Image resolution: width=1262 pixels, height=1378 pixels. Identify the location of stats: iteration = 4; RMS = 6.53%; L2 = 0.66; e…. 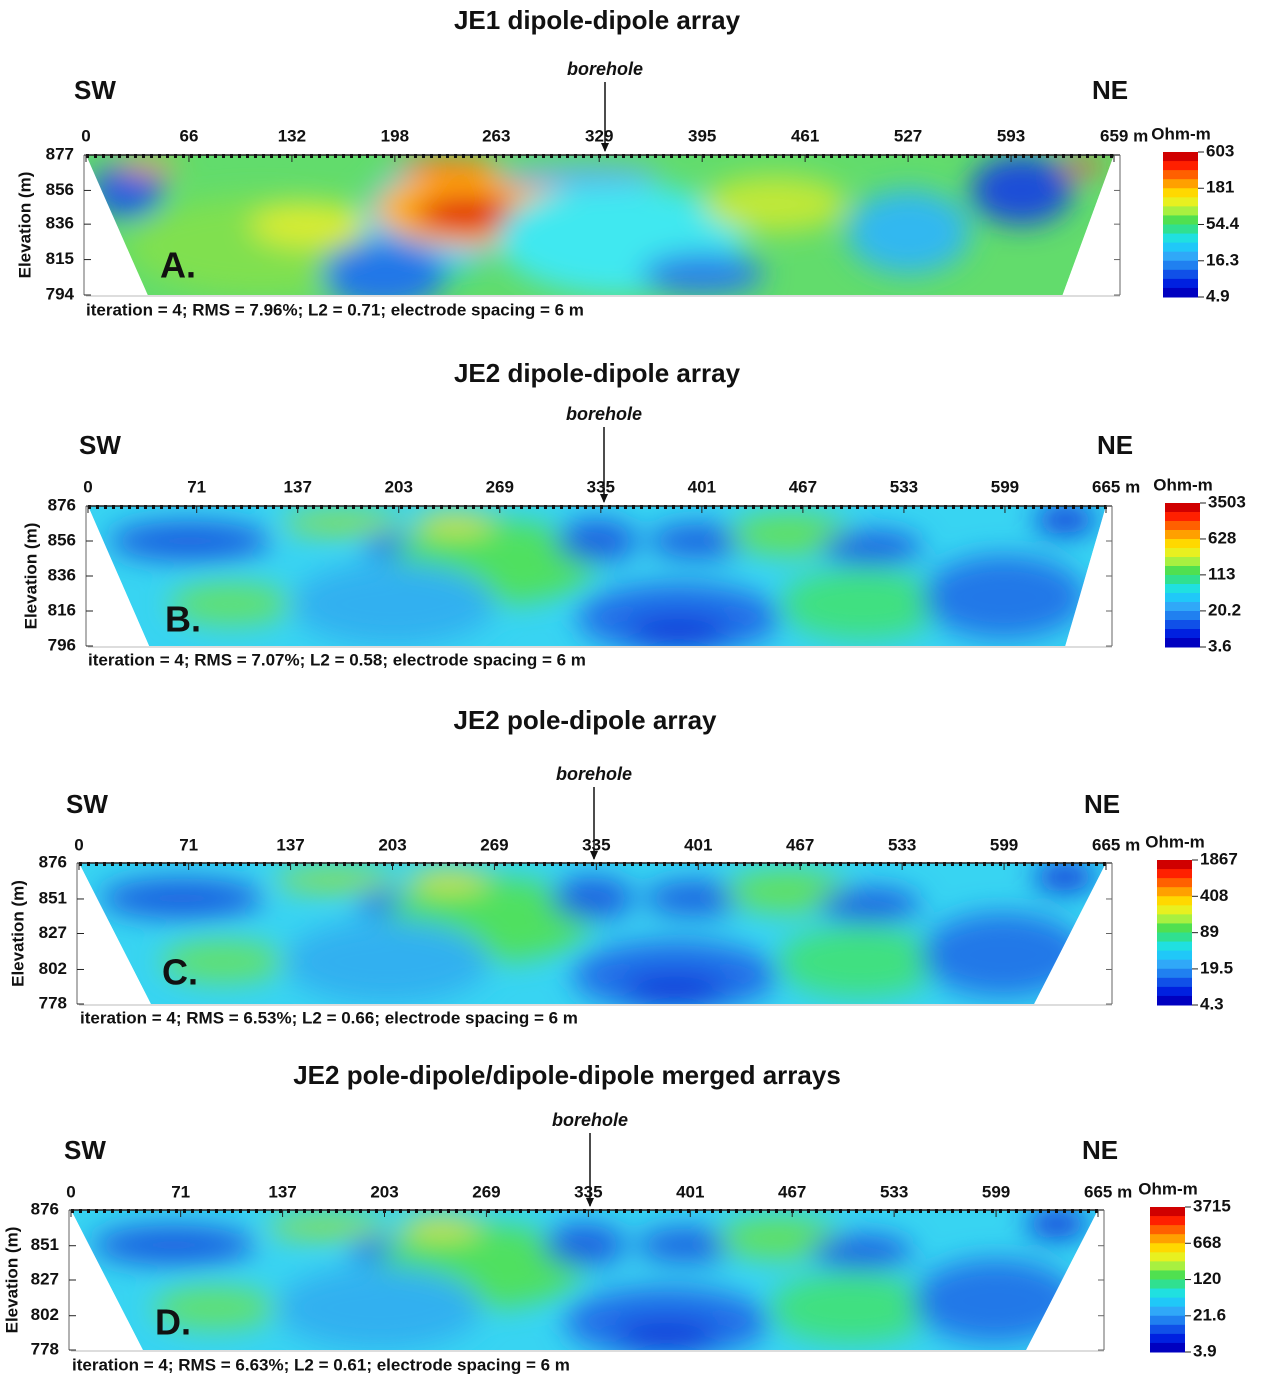
(329, 1017).